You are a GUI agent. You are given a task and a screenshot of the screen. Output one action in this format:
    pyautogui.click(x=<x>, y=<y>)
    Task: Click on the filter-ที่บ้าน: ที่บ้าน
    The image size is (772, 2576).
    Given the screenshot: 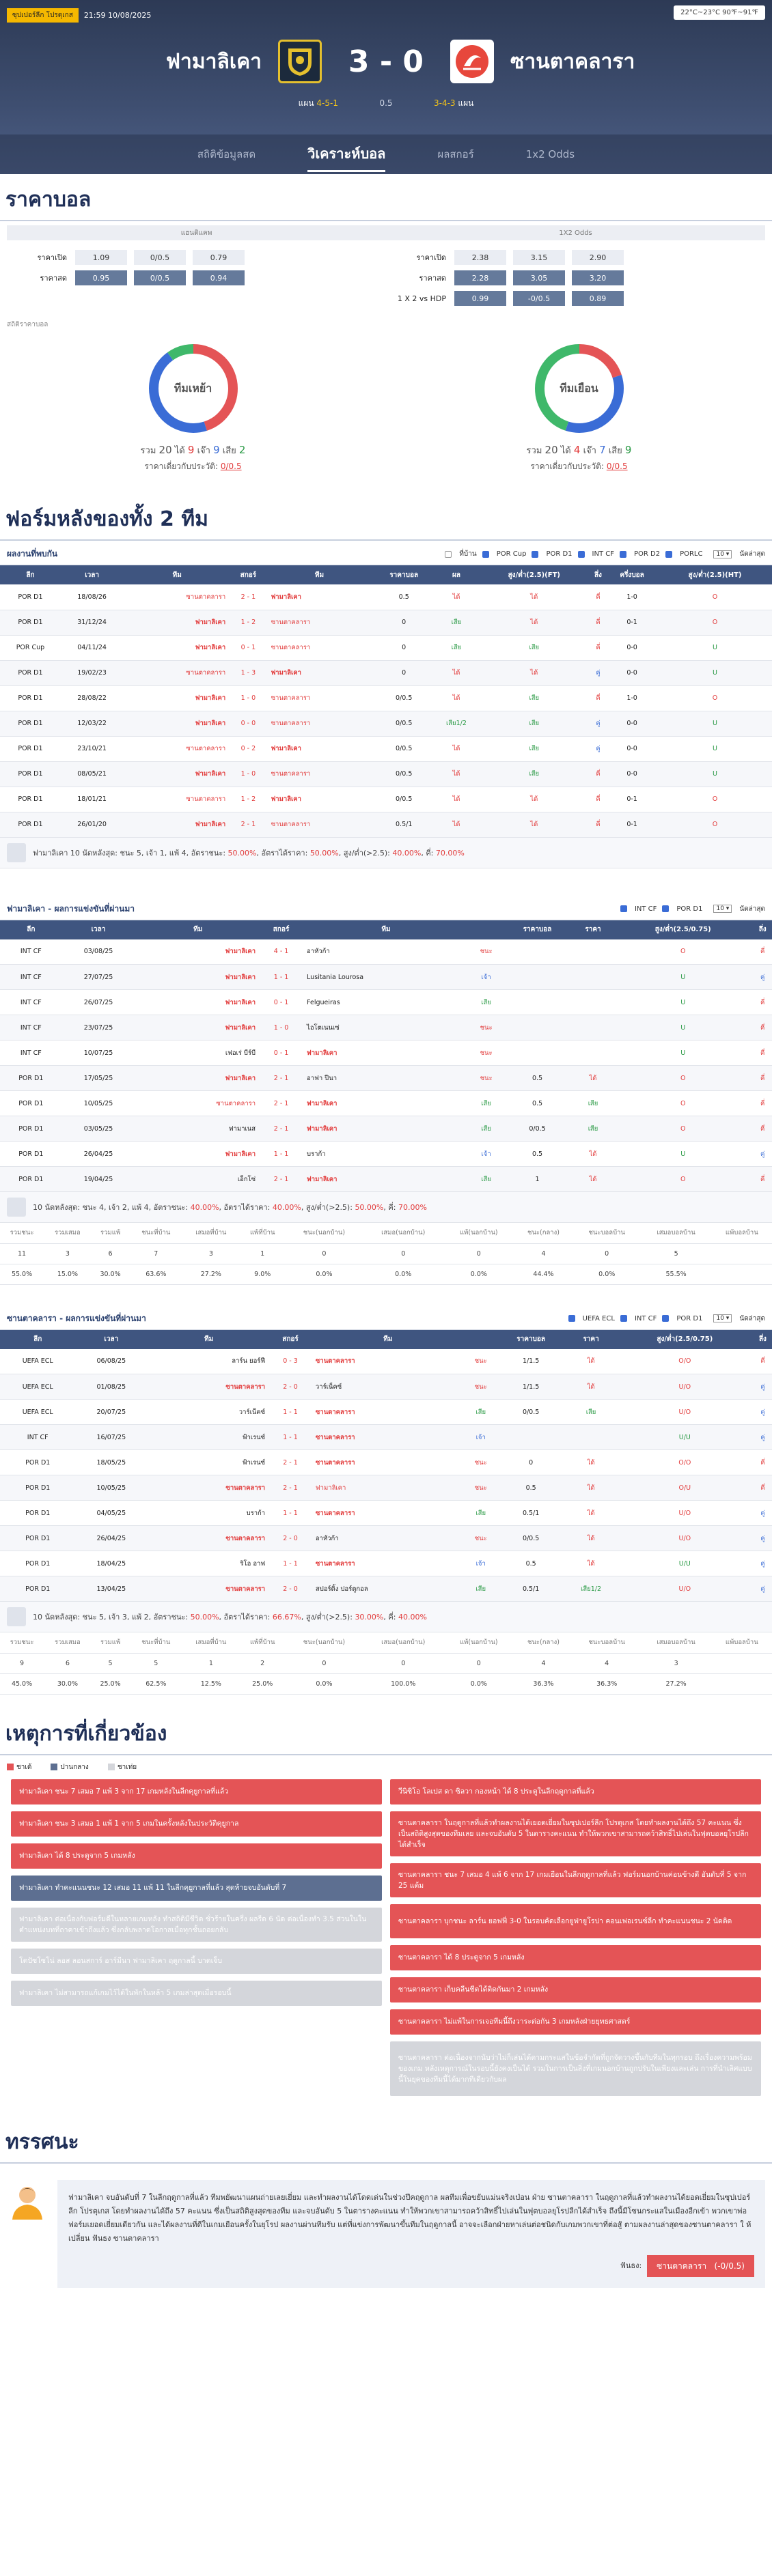 What is the action you would take?
    pyautogui.click(x=461, y=554)
    